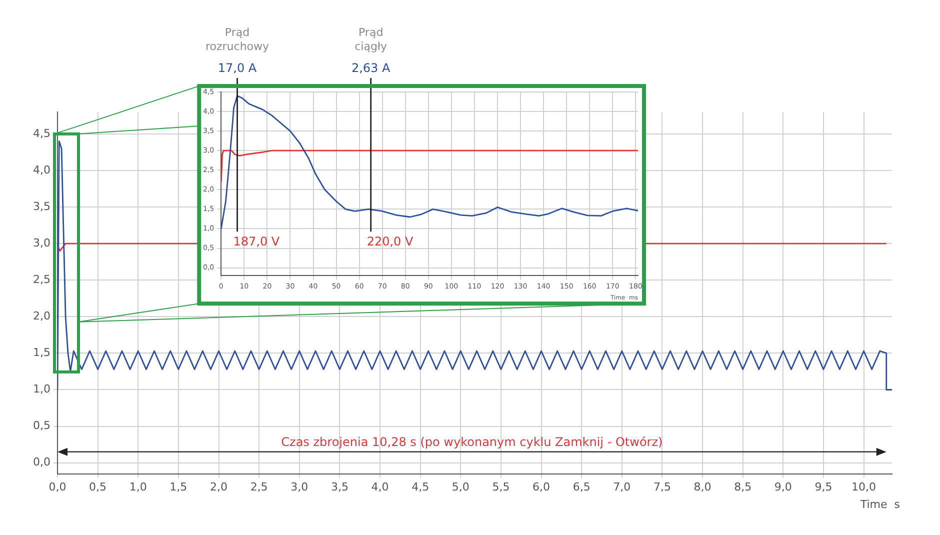 This screenshot has width=940, height=535. I want to click on x-tick-label: 1,0, so click(138, 487).